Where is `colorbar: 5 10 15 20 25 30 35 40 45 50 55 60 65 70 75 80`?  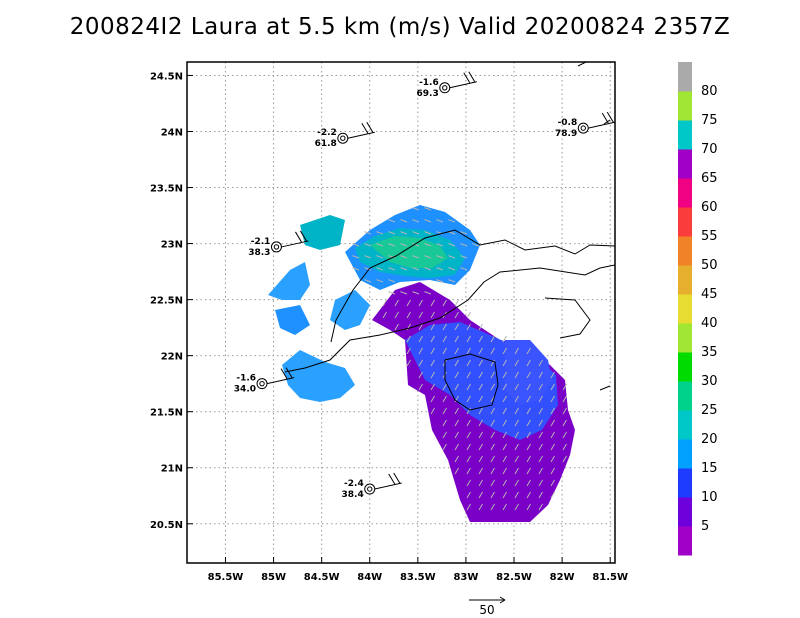 colorbar: 5 10 15 20 25 30 35 40 45 50 55 60 65 70 75 80 is located at coordinates (698, 309).